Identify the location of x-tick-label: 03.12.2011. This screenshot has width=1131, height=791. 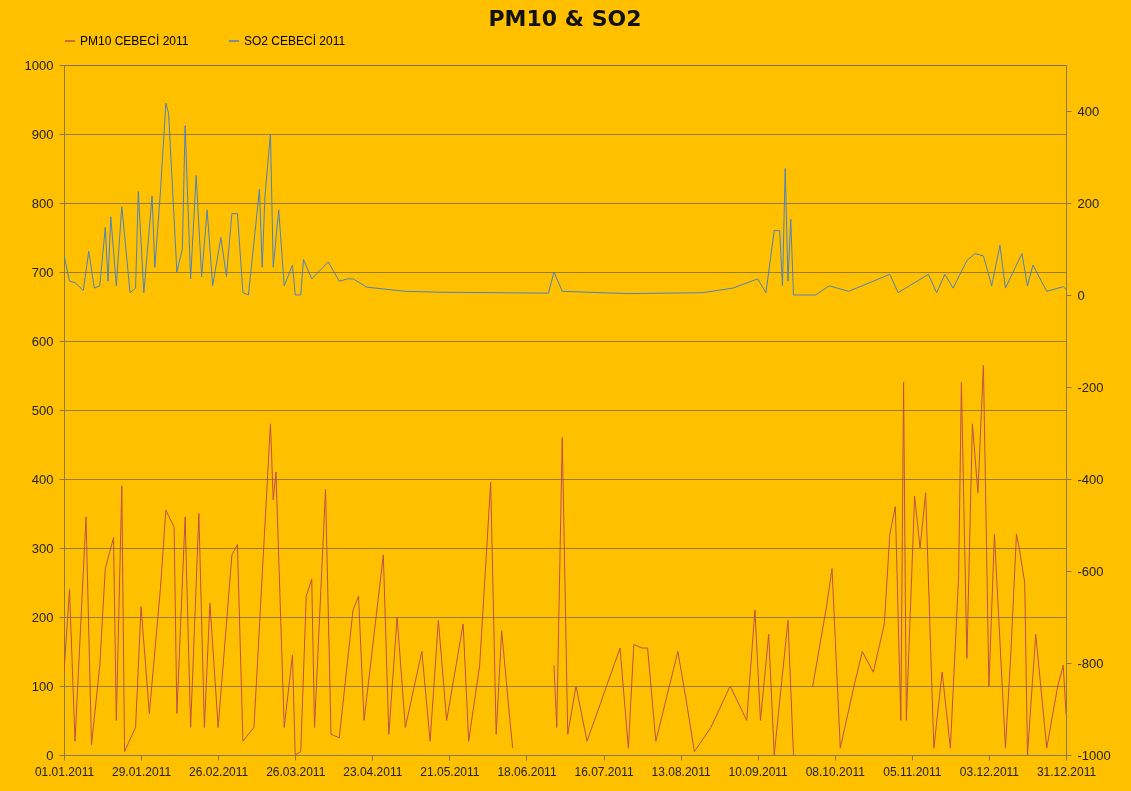
(989, 771).